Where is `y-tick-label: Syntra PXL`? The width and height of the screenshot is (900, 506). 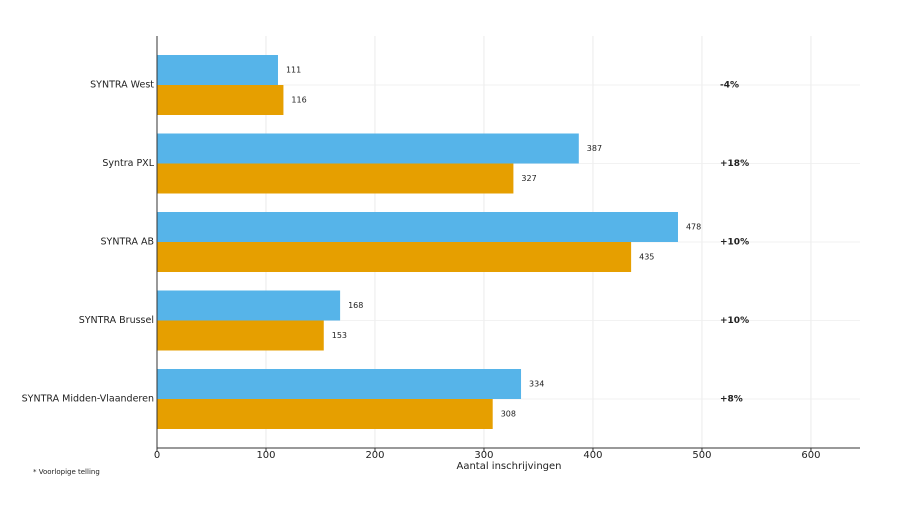 y-tick-label: Syntra PXL is located at coordinates (128, 163).